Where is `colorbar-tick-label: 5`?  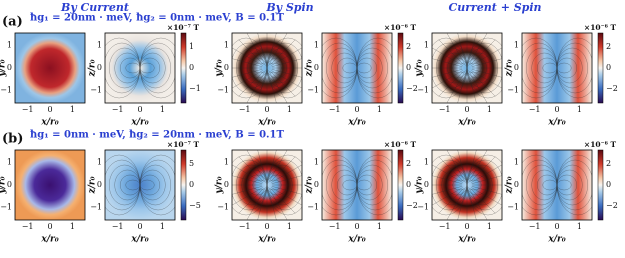 colorbar-tick-label: 5 is located at coordinates (191, 163).